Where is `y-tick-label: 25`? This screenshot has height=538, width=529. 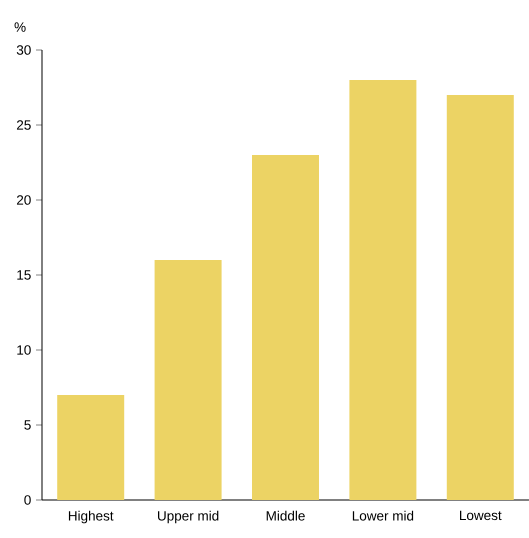 y-tick-label: 25 is located at coordinates (23, 125).